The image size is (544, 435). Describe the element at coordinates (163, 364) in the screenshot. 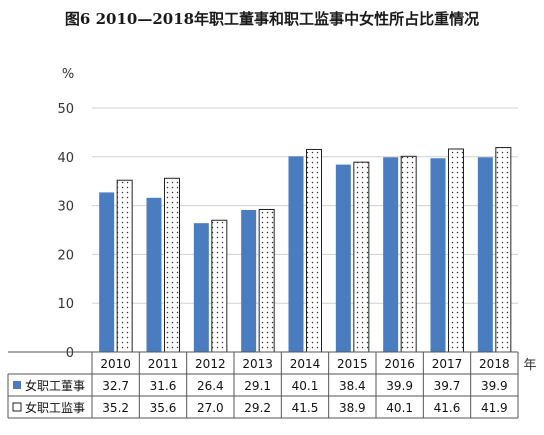

I see `x-tick-label: 2011` at that location.